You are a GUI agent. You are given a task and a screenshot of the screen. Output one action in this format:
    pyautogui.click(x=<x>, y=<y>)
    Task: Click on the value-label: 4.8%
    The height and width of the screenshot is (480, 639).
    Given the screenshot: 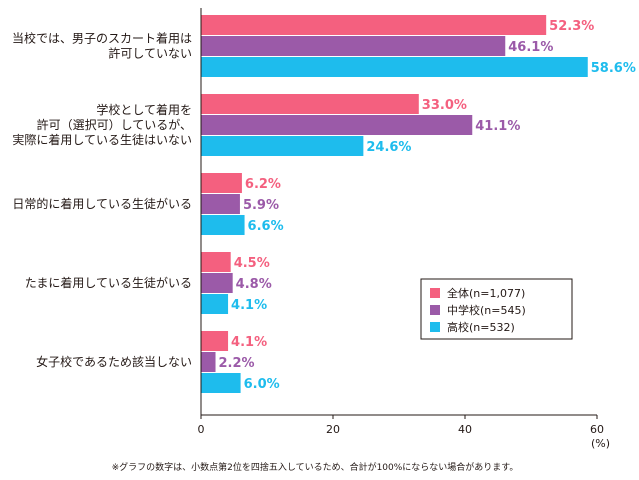 What is the action you would take?
    pyautogui.click(x=254, y=284)
    